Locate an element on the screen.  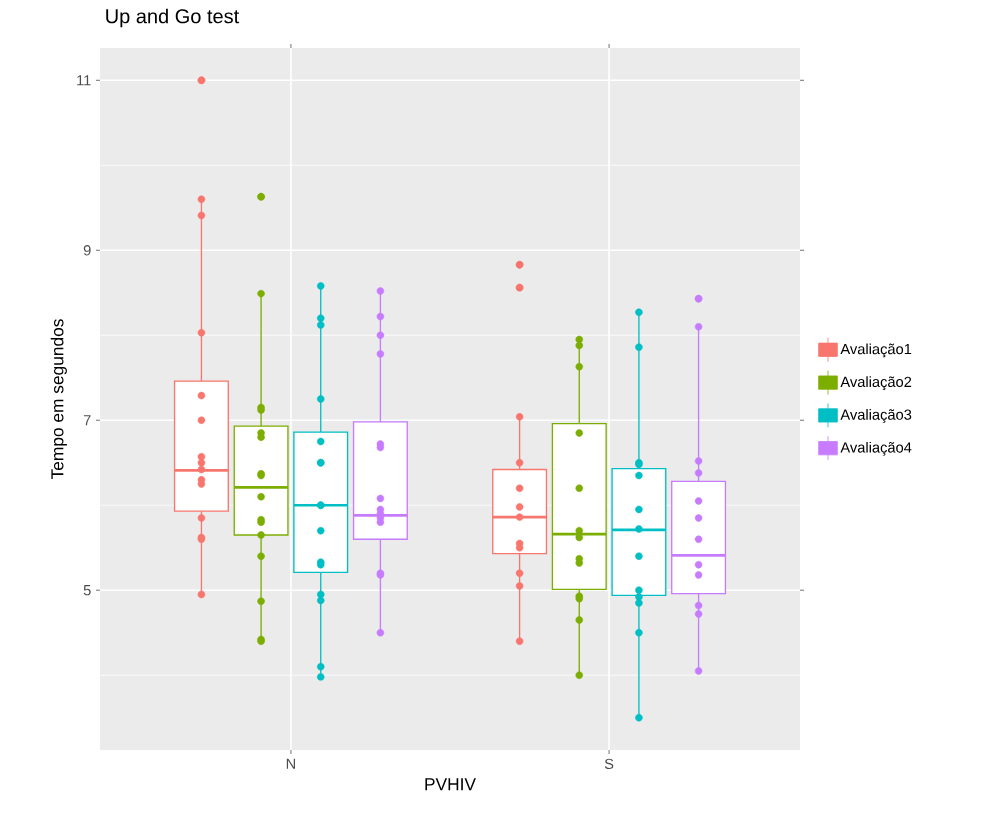
y-axis-title: Tempo em segundos is located at coordinates (58, 399).